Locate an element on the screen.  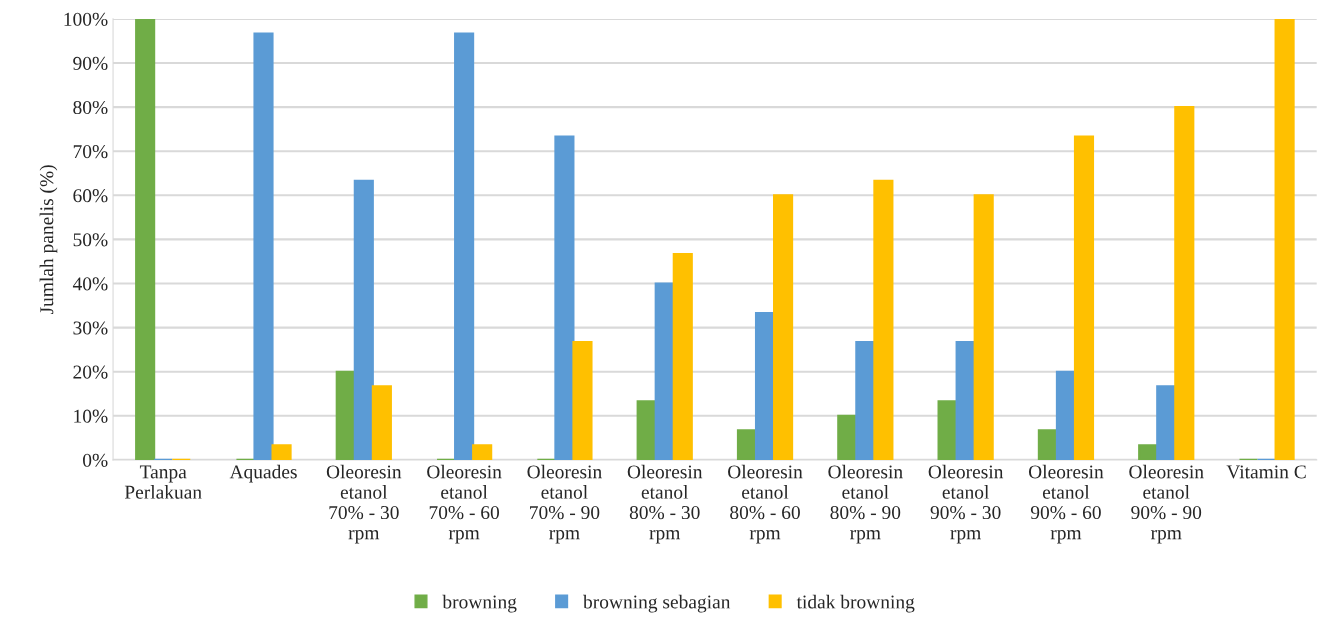
y-tick-label: 60% is located at coordinates (90, 196).